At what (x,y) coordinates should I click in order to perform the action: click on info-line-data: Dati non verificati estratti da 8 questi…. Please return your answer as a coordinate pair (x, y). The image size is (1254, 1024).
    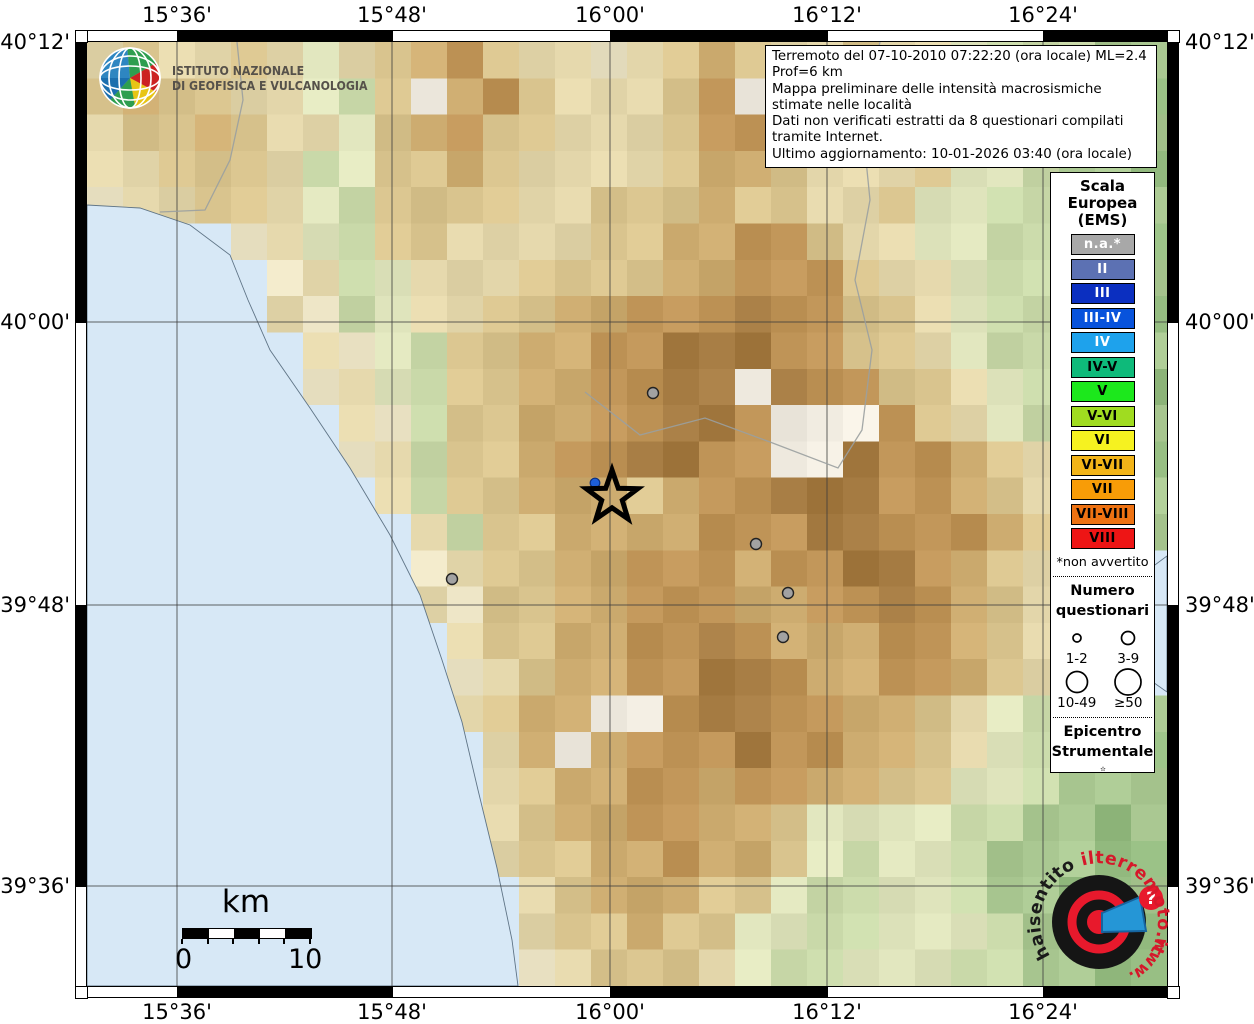
    Looking at the image, I should click on (948, 130).